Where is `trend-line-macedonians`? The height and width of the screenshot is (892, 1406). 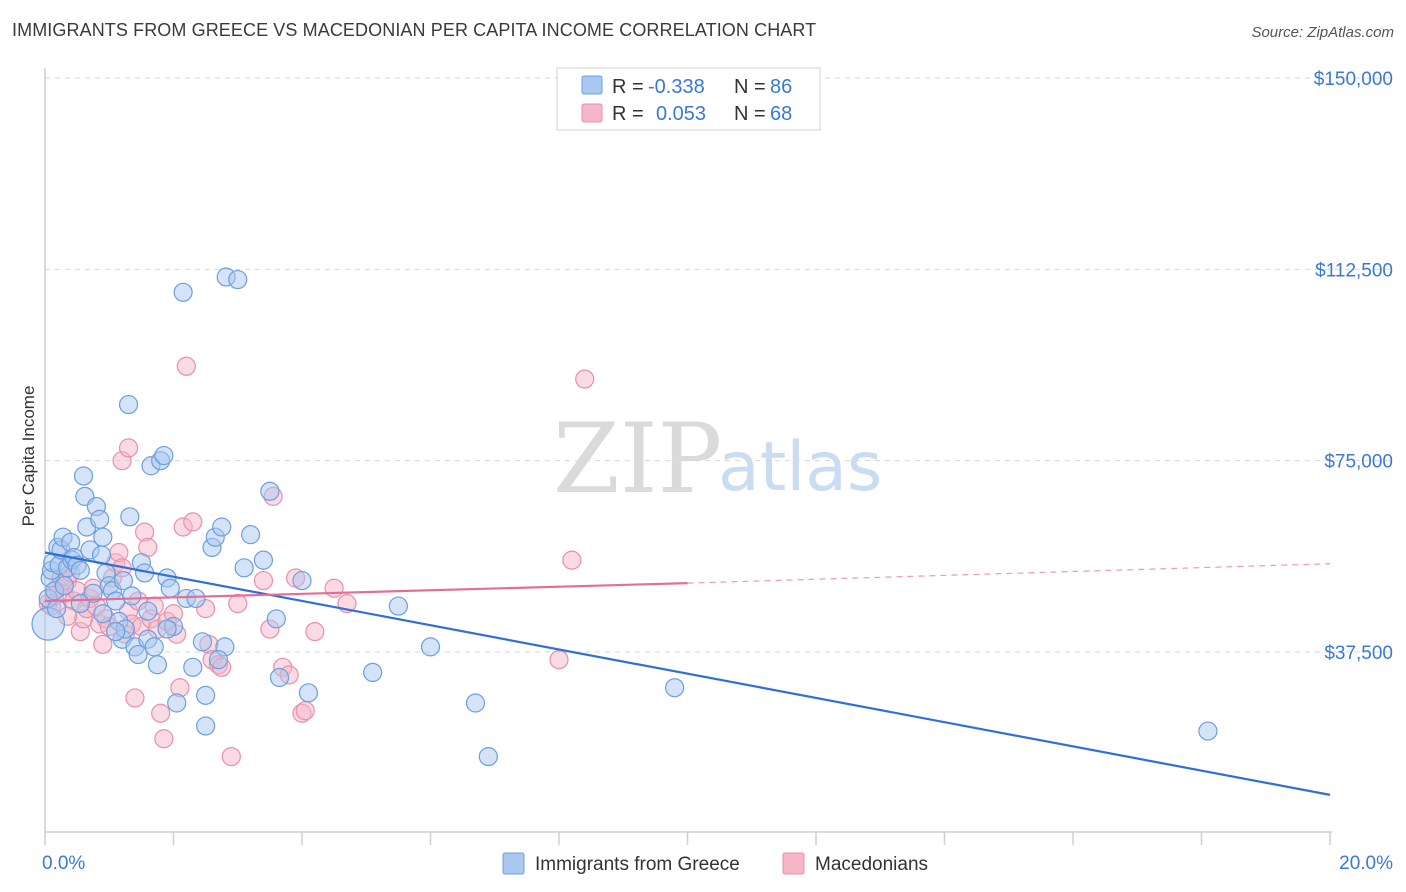
trend-line-macedonians is located at coordinates (366, 592).